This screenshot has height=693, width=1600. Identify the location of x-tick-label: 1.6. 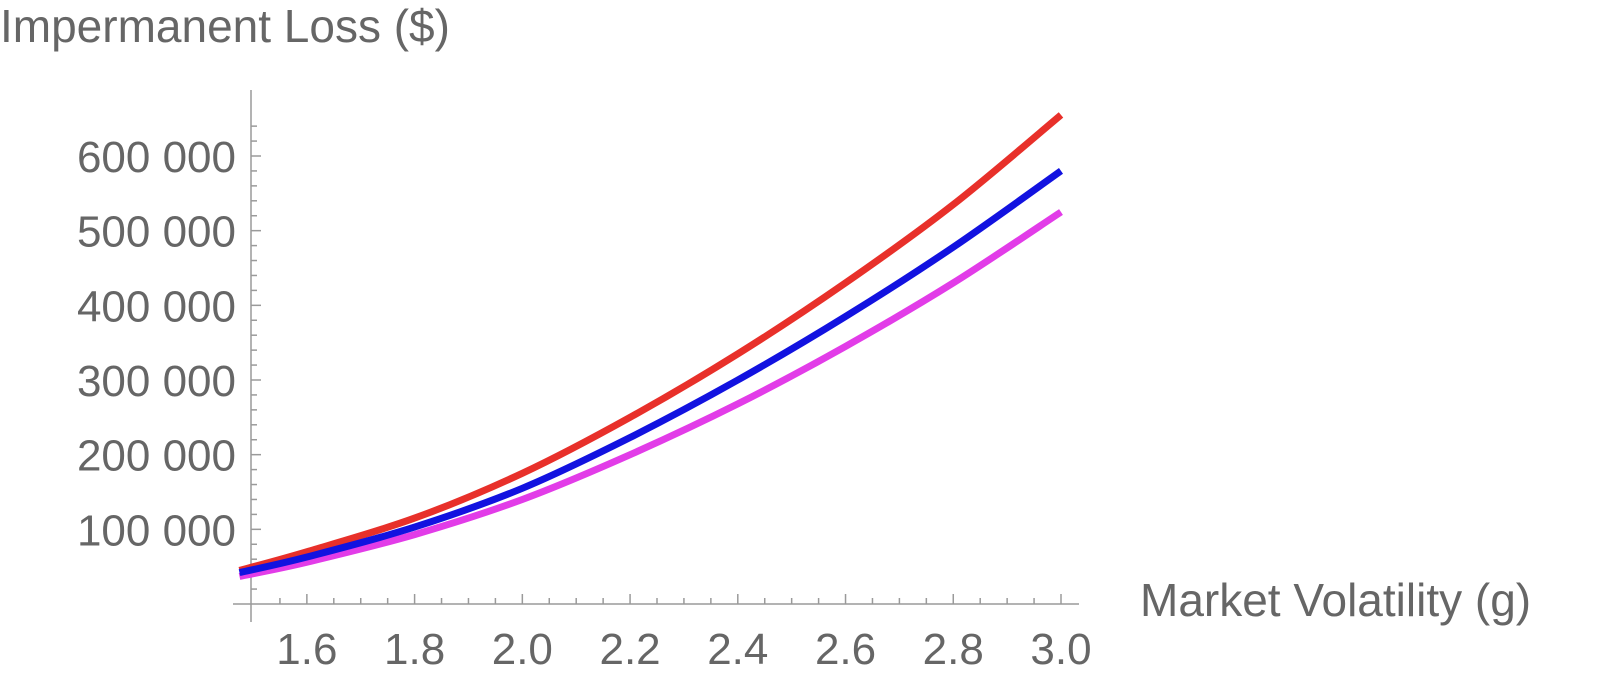
(306, 649).